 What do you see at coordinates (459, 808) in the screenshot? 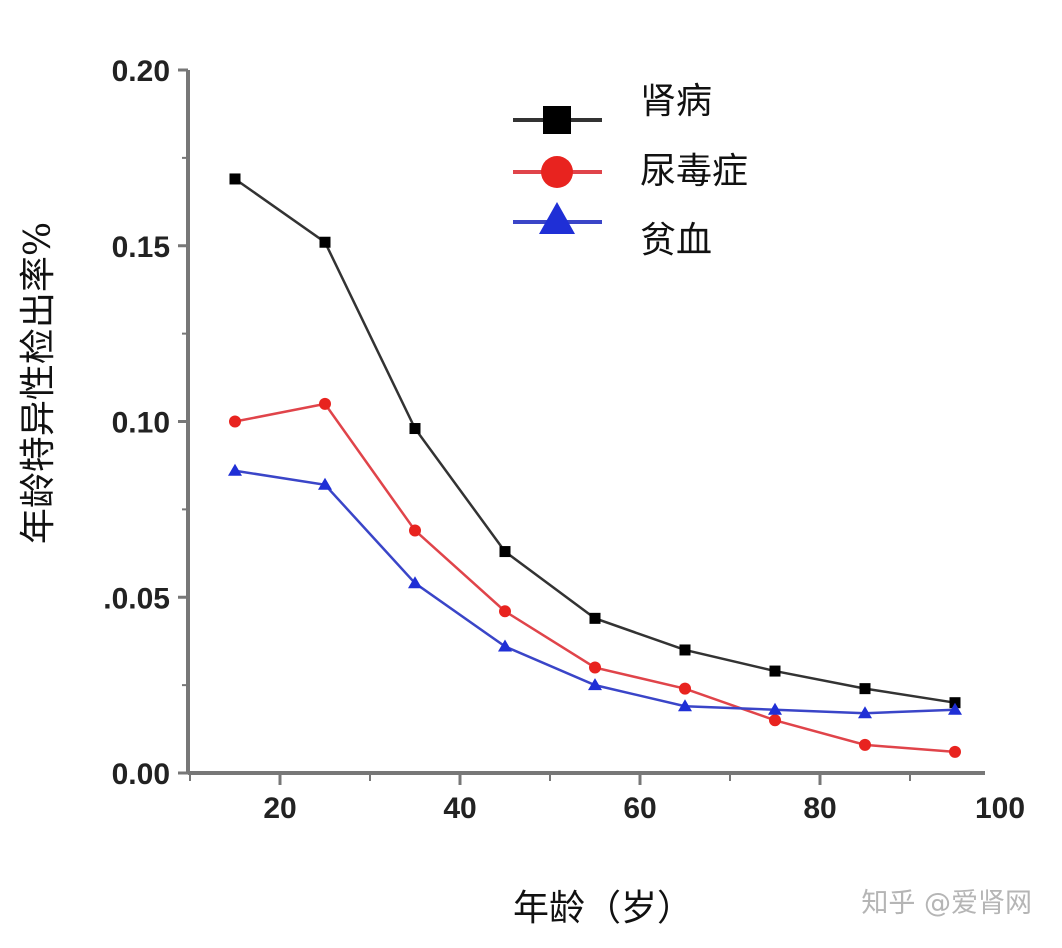
I see `x-tick-label: 40` at bounding box center [459, 808].